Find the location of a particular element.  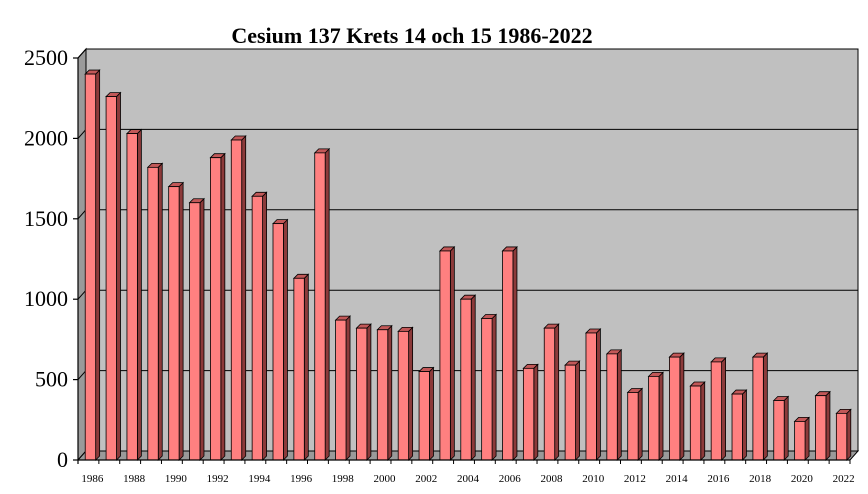

bar-1993 is located at coordinates (238, 298).